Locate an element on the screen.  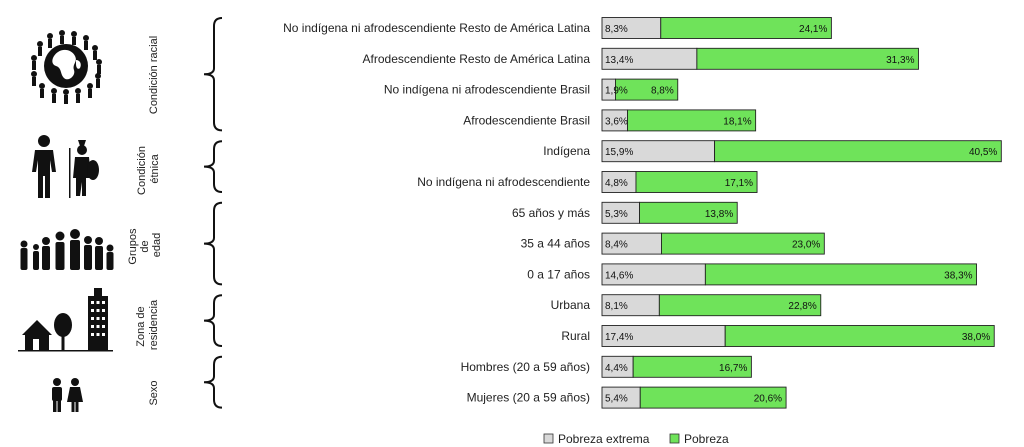
group-label-grupos-de-edad-line3: edad is located at coordinates (157, 245).